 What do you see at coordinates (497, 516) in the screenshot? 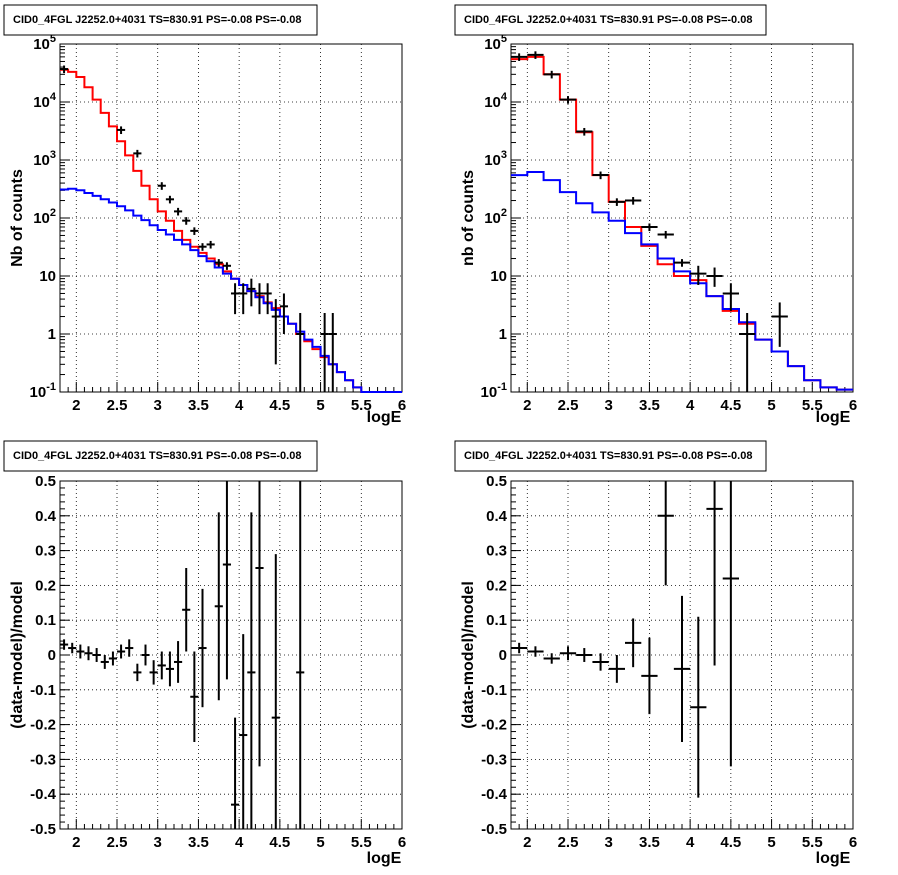
I see `y-tick-label: 0.4` at bounding box center [497, 516].